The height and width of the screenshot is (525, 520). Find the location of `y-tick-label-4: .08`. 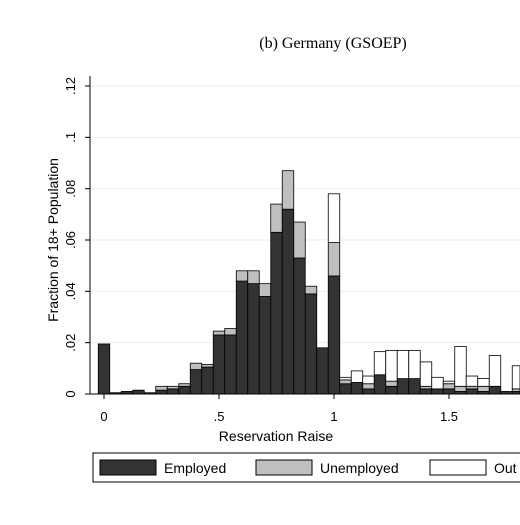

y-tick-label-4: .08 is located at coordinates (70, 189).